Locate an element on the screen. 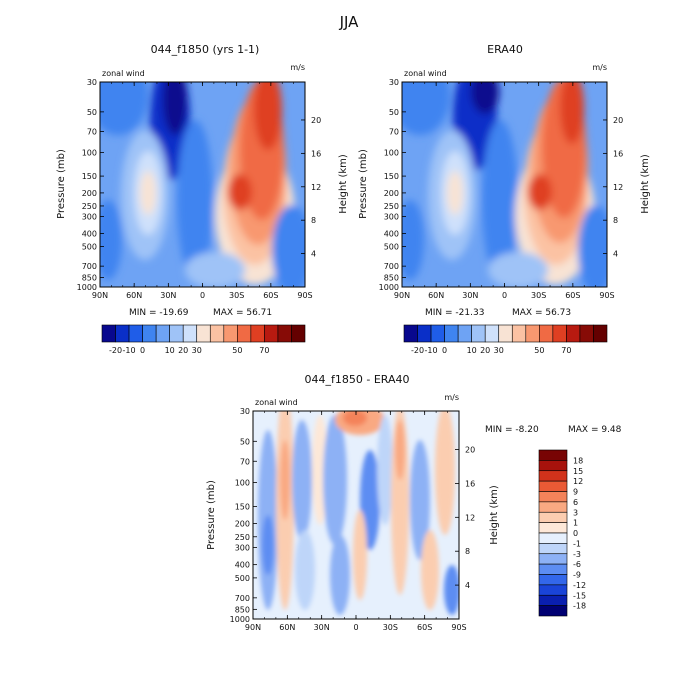 This screenshot has height=700, width=700. pressure-tick-label: 150 is located at coordinates (89, 176).